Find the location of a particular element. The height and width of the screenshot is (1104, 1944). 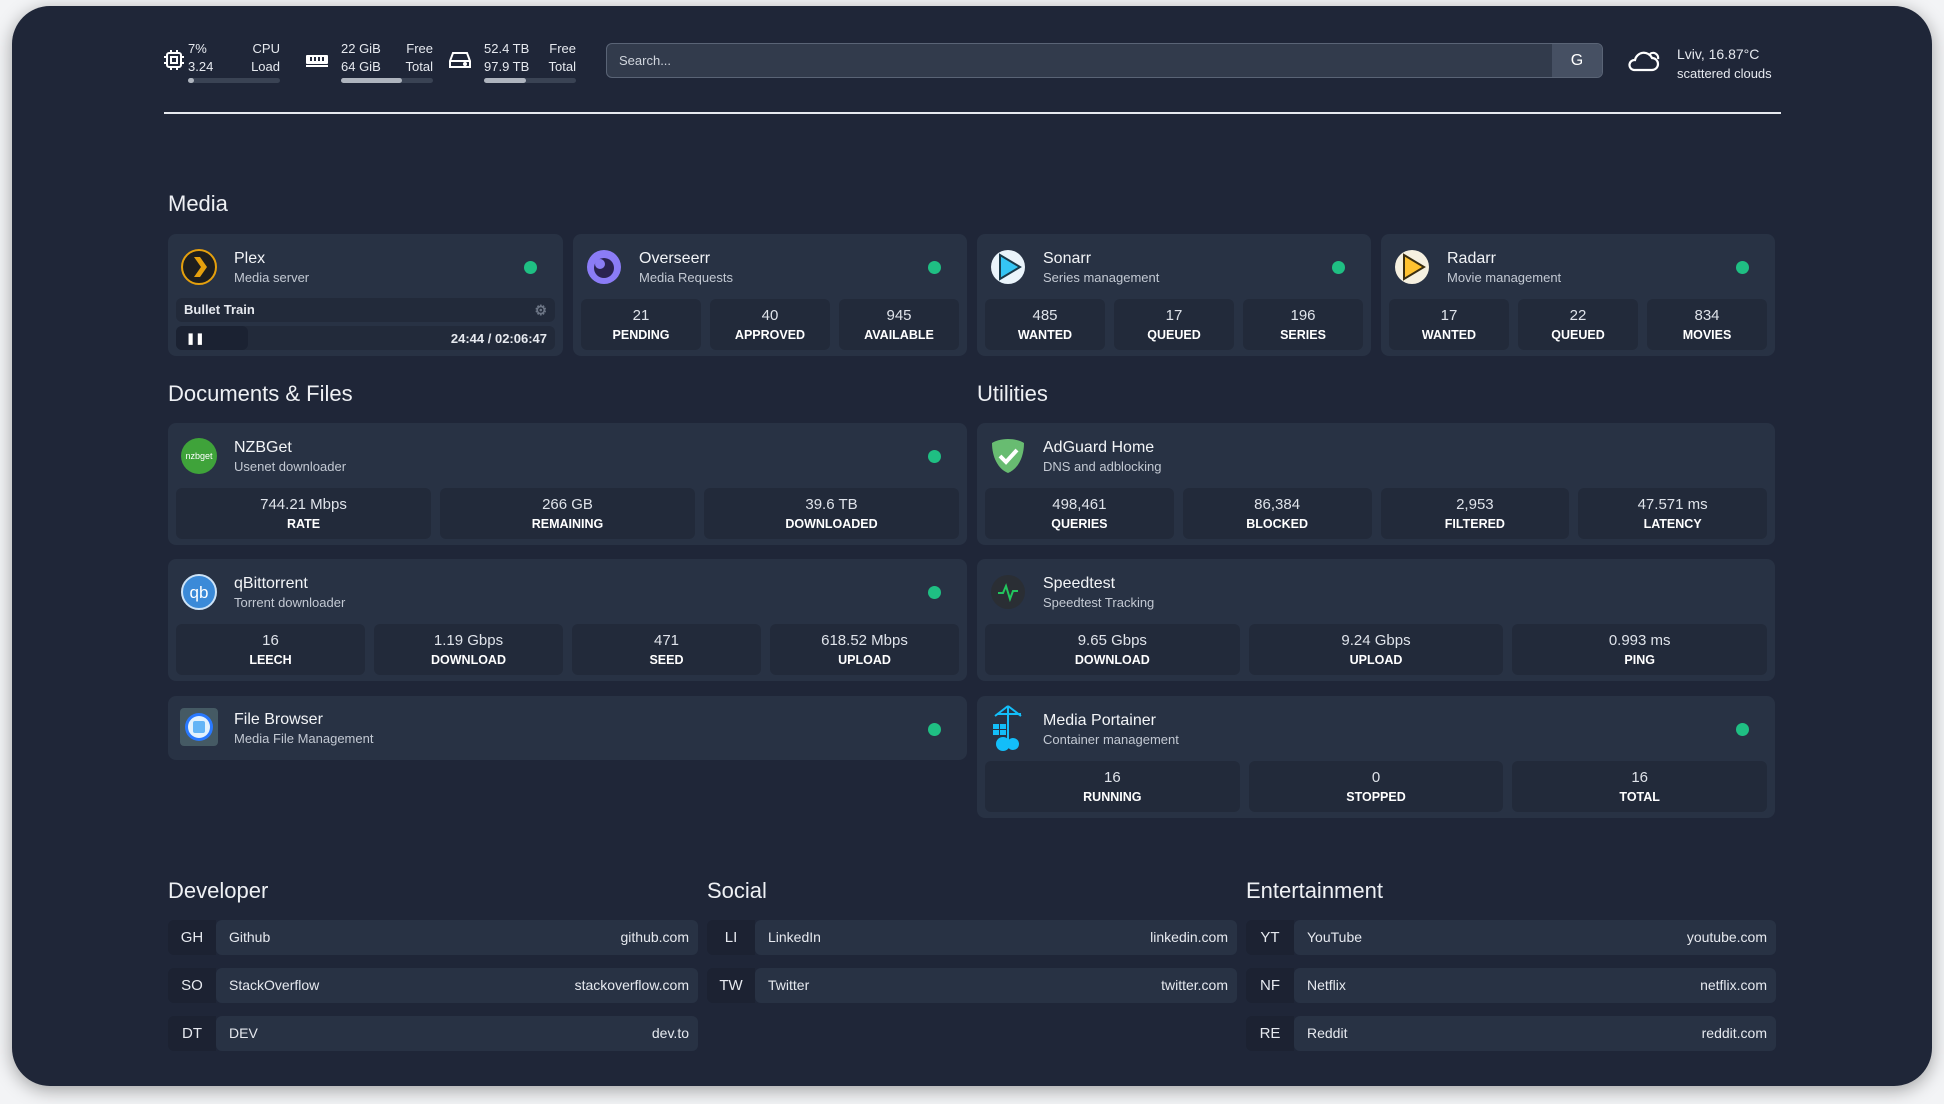

stat-queued: 17 QUEUED is located at coordinates (1174, 324).